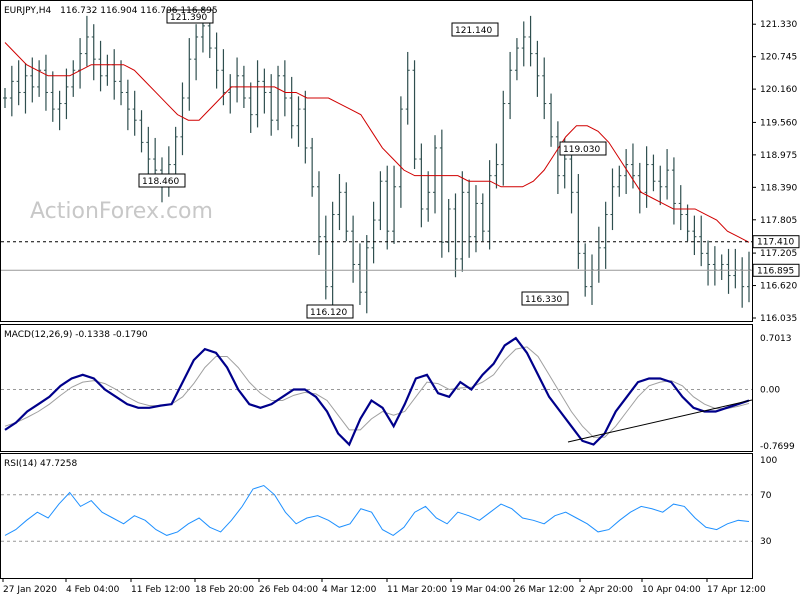 This screenshot has width=800, height=600. What do you see at coordinates (224, 590) in the screenshot?
I see `x-tick-label: 18 Feb 20:00` at bounding box center [224, 590].